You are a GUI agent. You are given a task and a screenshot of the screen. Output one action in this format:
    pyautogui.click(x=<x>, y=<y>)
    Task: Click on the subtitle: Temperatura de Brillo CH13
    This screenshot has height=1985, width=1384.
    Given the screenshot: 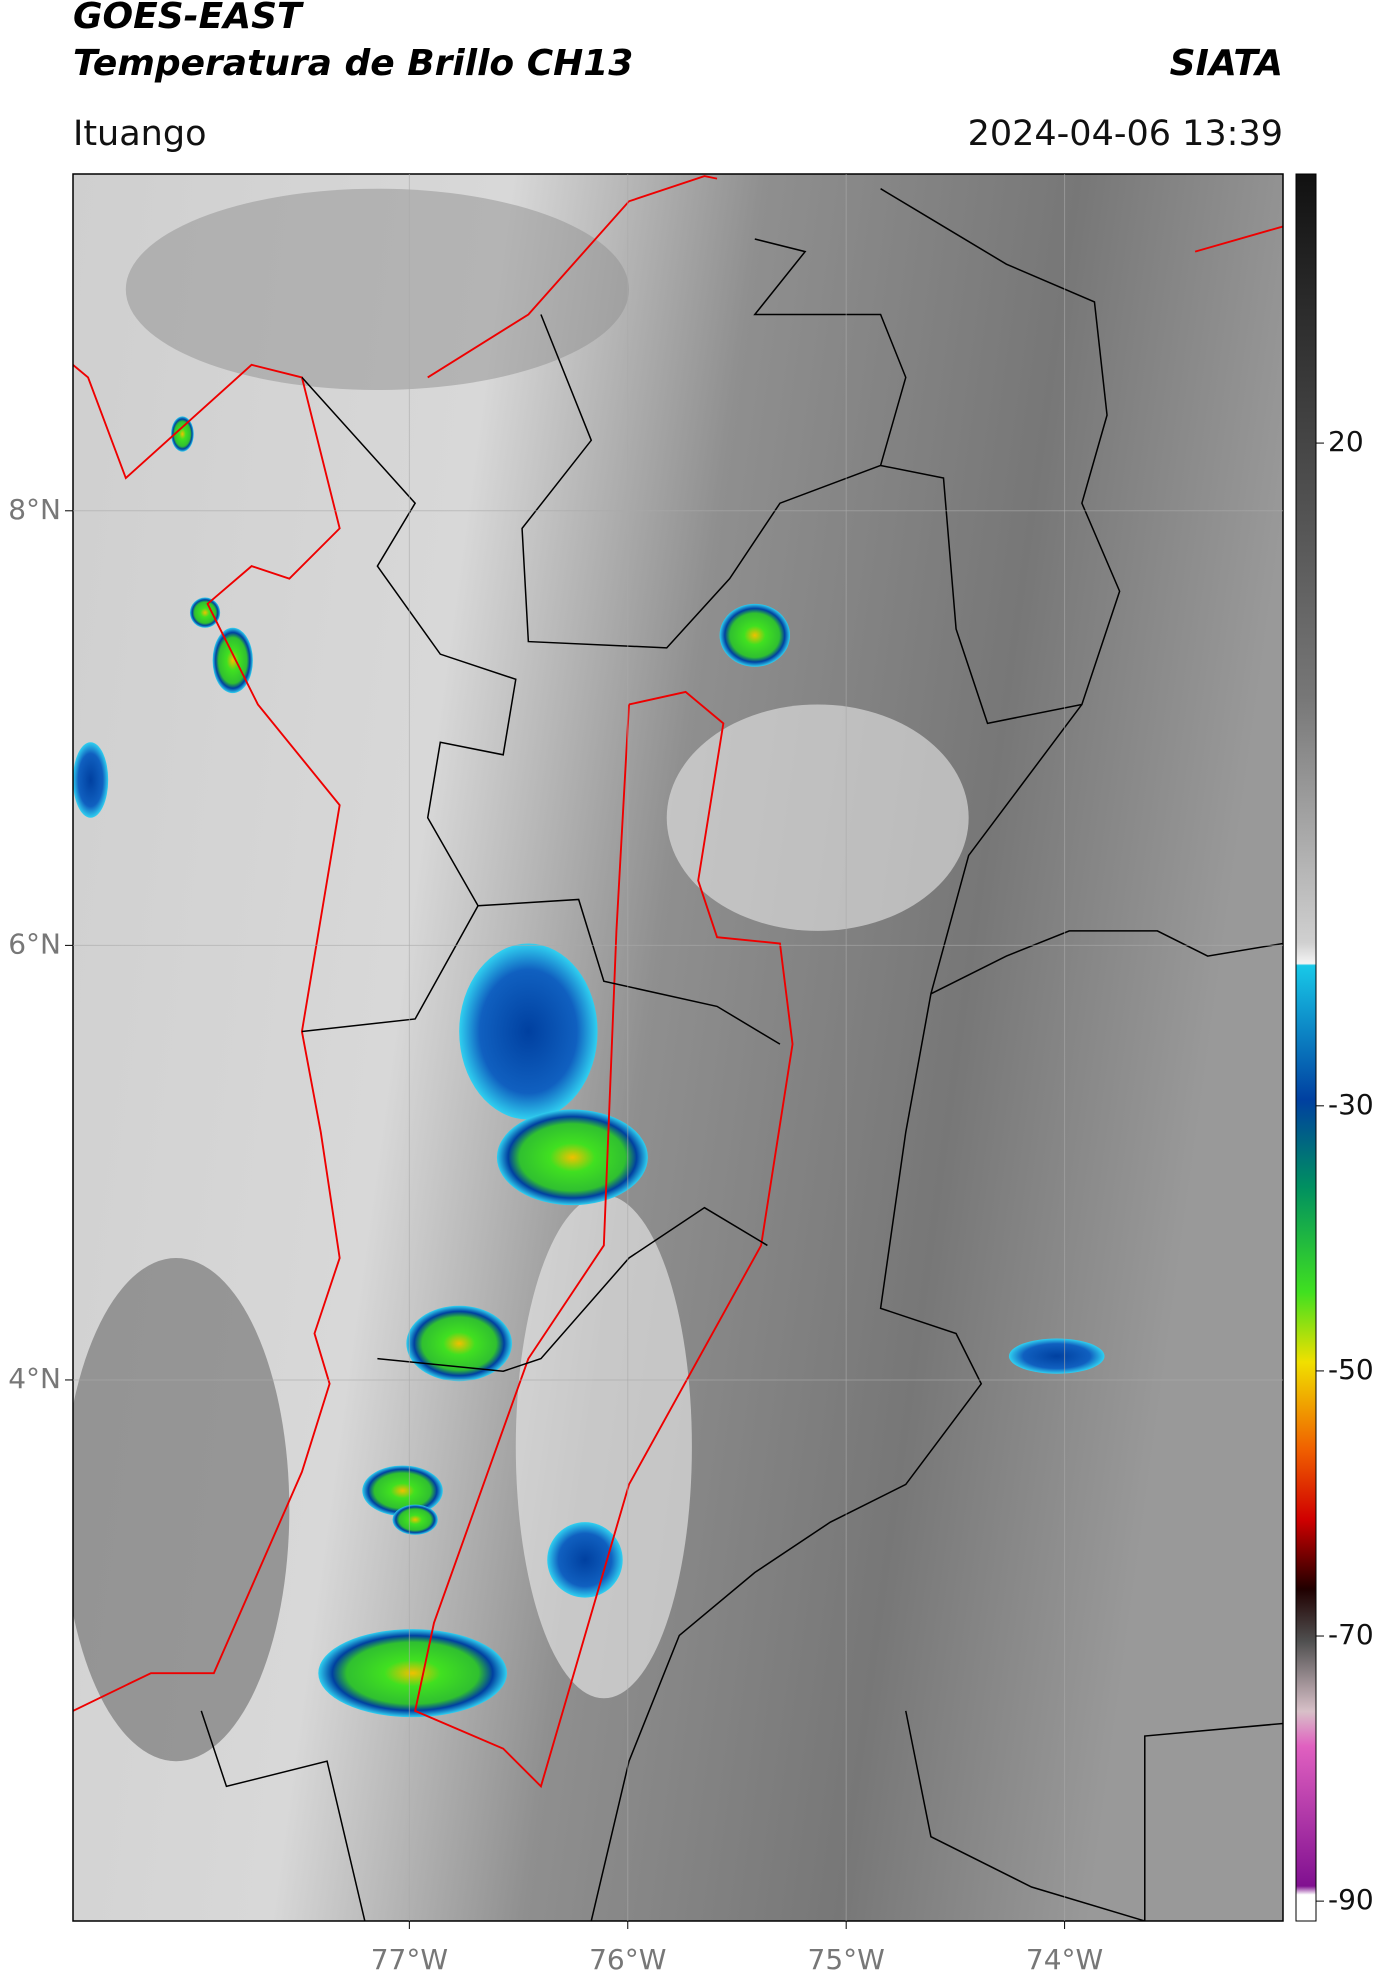 What is the action you would take?
    pyautogui.click(x=353, y=63)
    